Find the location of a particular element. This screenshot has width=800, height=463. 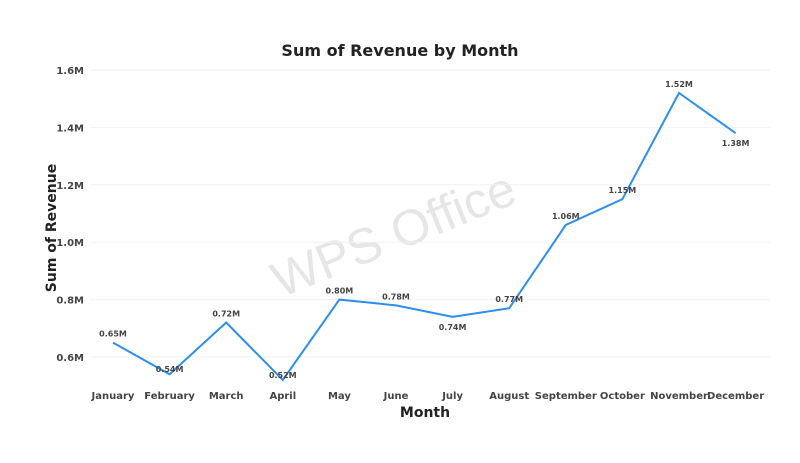

y-tick-label: 0.6M is located at coordinates (70, 358).